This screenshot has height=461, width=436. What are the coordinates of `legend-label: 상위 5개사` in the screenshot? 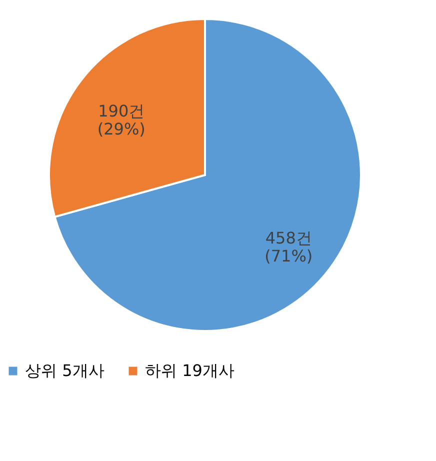 It's located at (64, 370).